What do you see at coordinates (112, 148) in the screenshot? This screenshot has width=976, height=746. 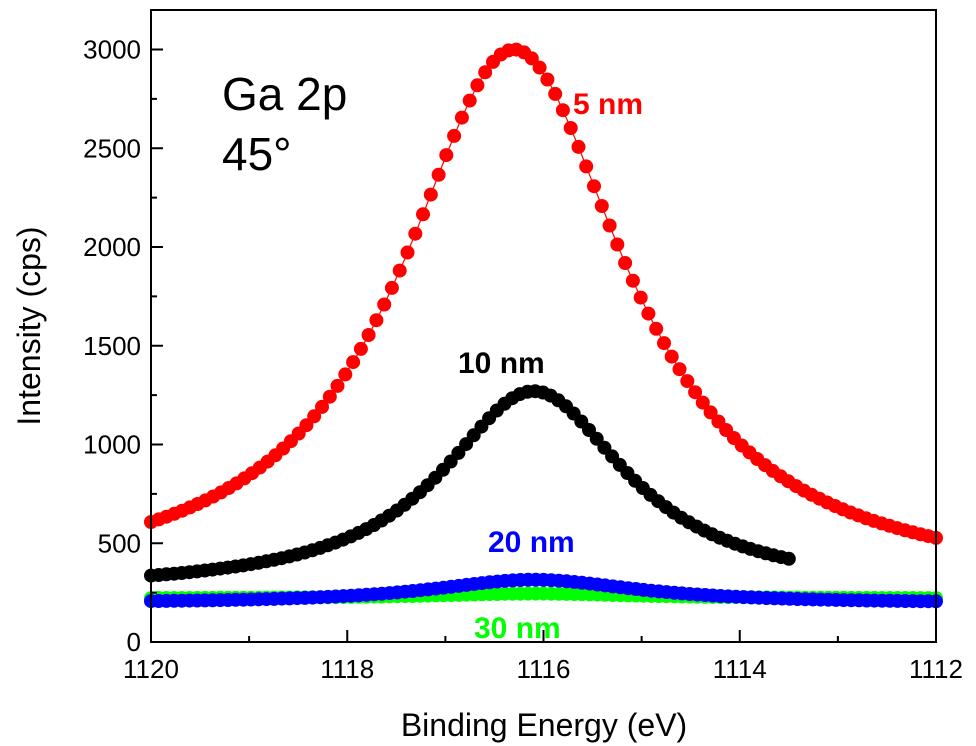 I see `y-tick-label: 2500` at bounding box center [112, 148].